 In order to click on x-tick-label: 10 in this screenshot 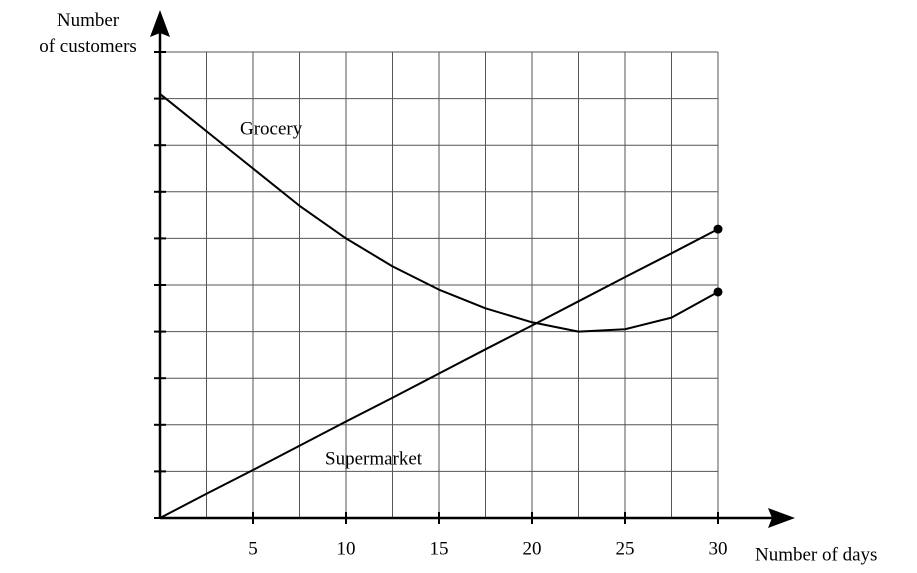, I will do `click(346, 548)`.